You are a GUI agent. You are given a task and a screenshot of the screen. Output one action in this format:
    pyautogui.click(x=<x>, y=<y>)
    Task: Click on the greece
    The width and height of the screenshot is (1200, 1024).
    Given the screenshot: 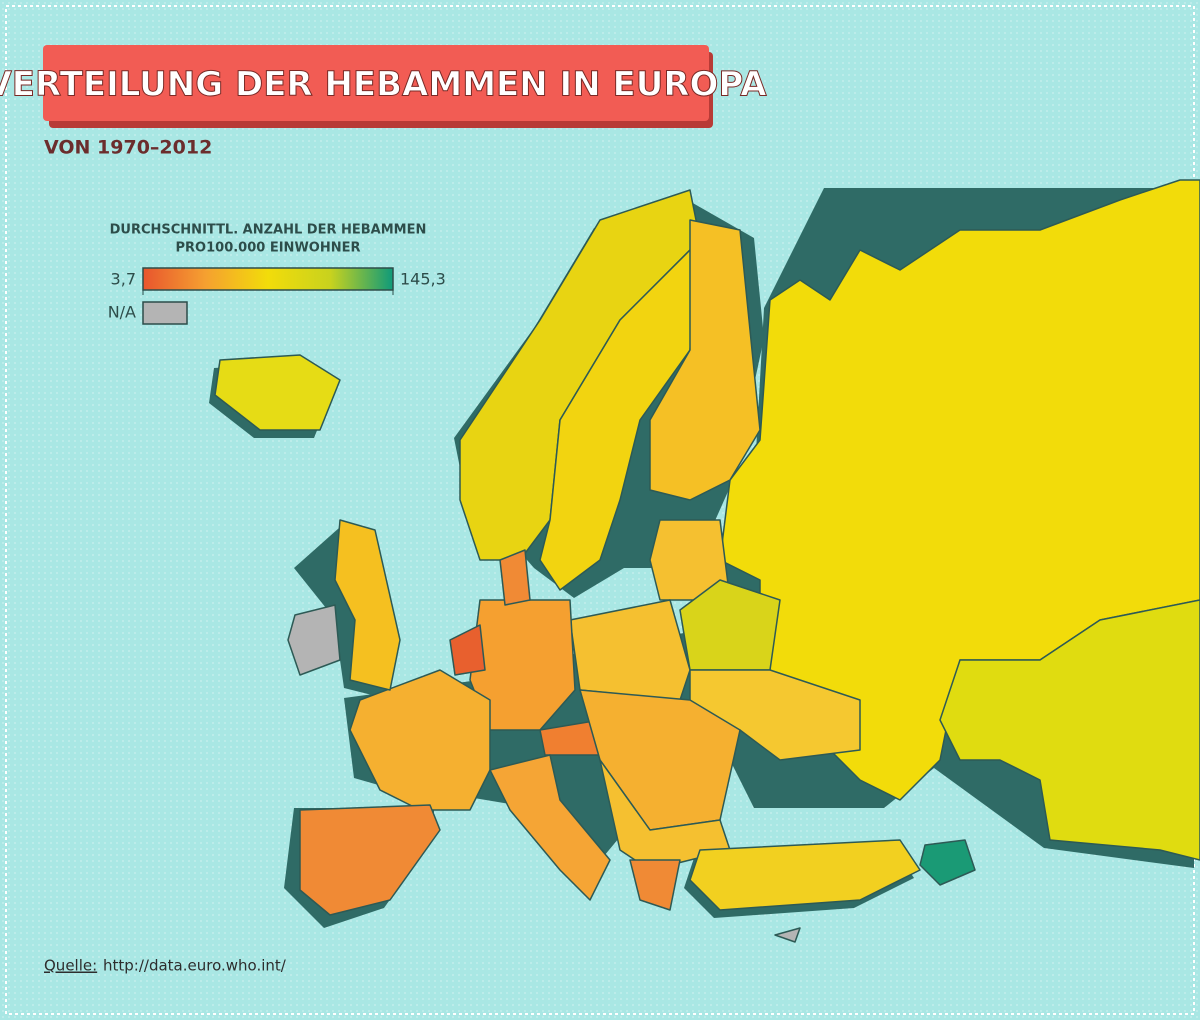 What is the action you would take?
    pyautogui.click(x=655, y=885)
    